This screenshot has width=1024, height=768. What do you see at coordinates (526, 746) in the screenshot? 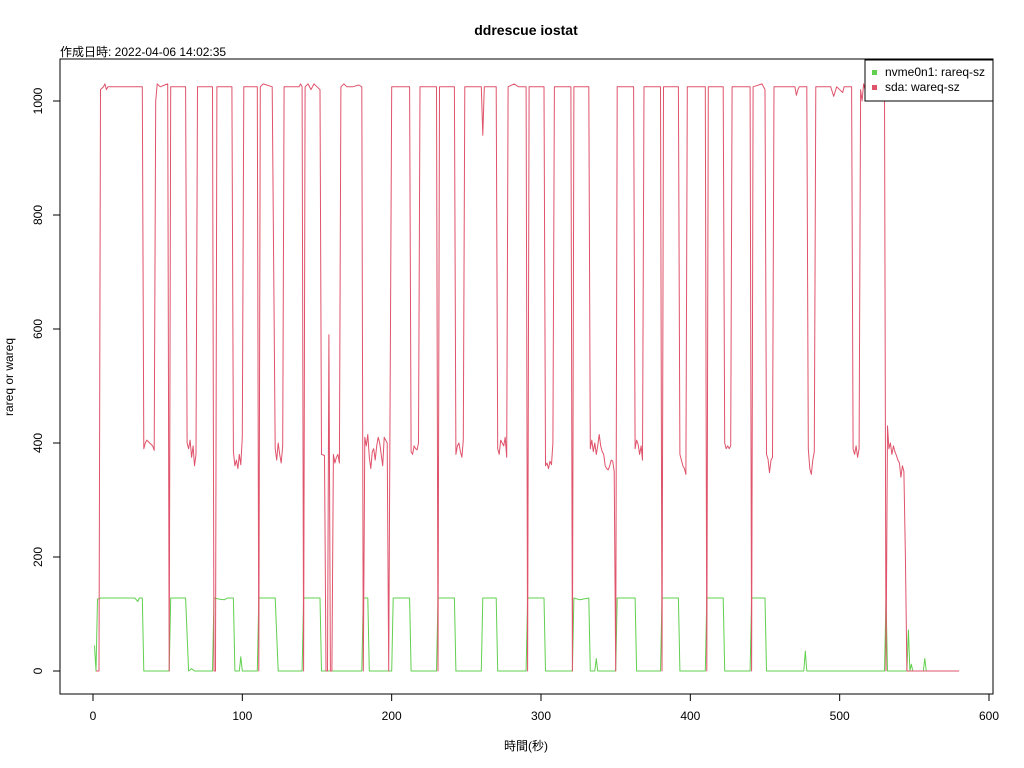
I see `x-axis-label: 時間(秒)` at bounding box center [526, 746].